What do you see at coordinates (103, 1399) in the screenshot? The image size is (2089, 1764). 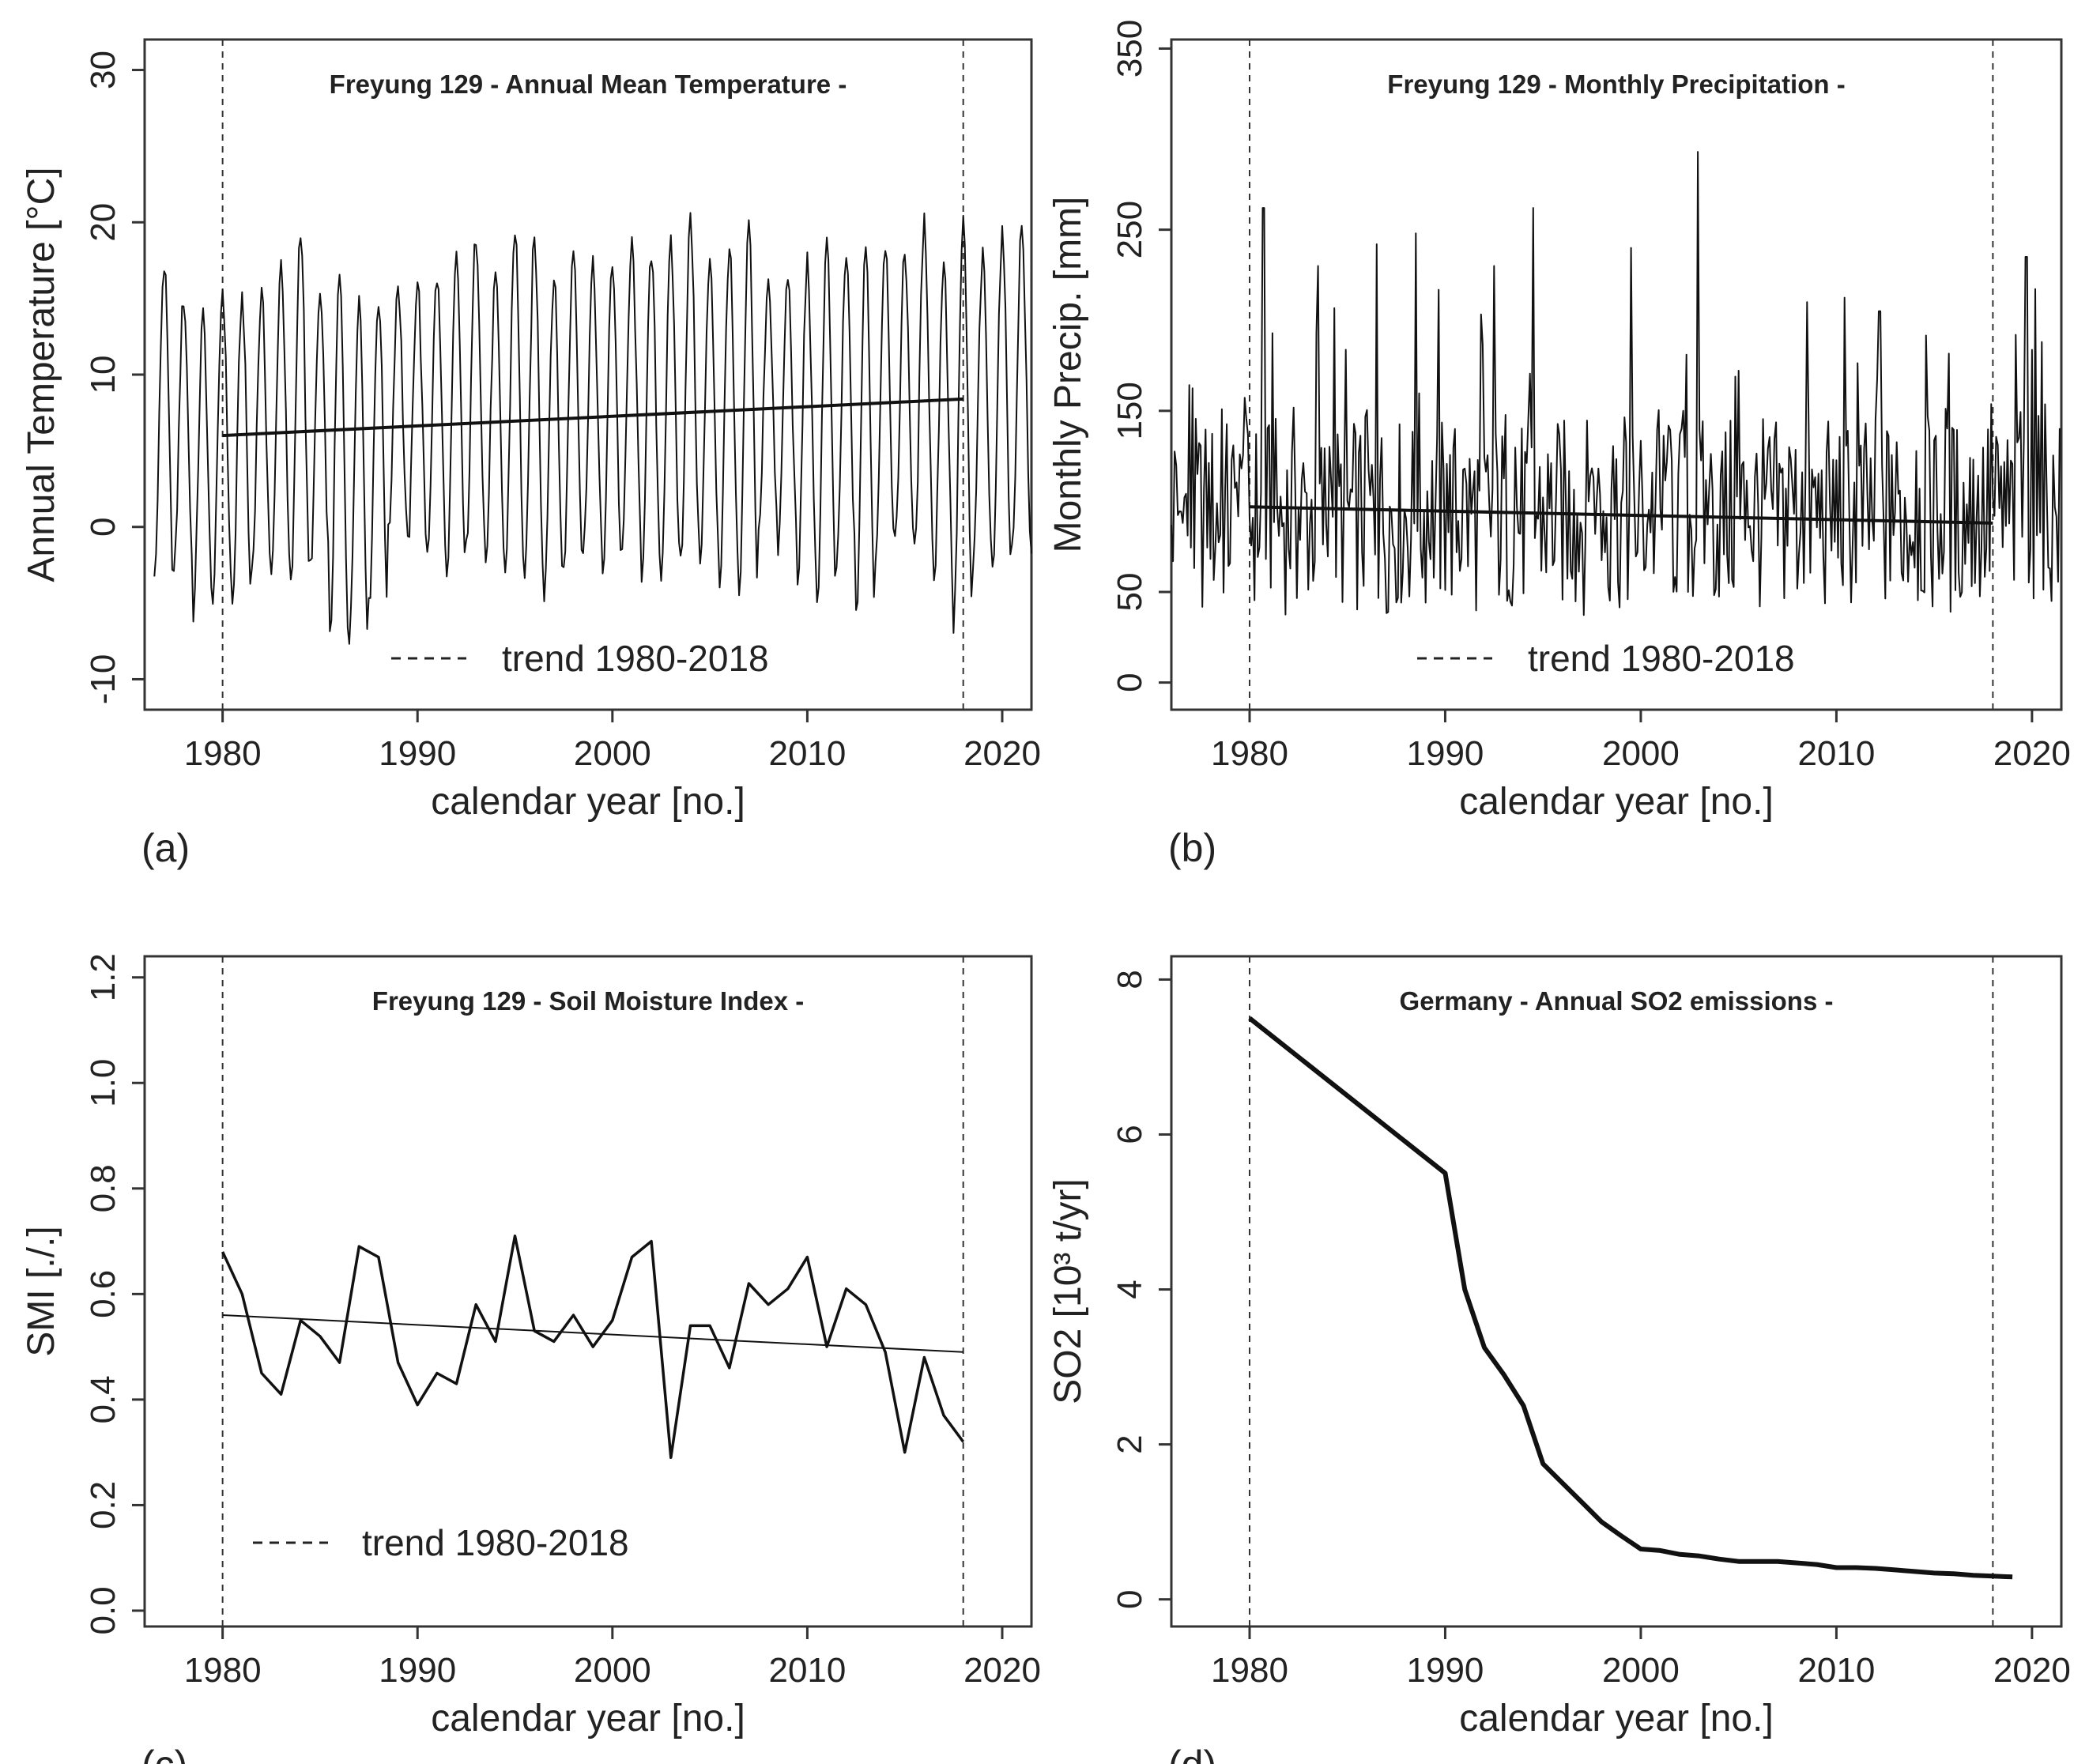 I see `y-tick-label: 0.4` at bounding box center [103, 1399].